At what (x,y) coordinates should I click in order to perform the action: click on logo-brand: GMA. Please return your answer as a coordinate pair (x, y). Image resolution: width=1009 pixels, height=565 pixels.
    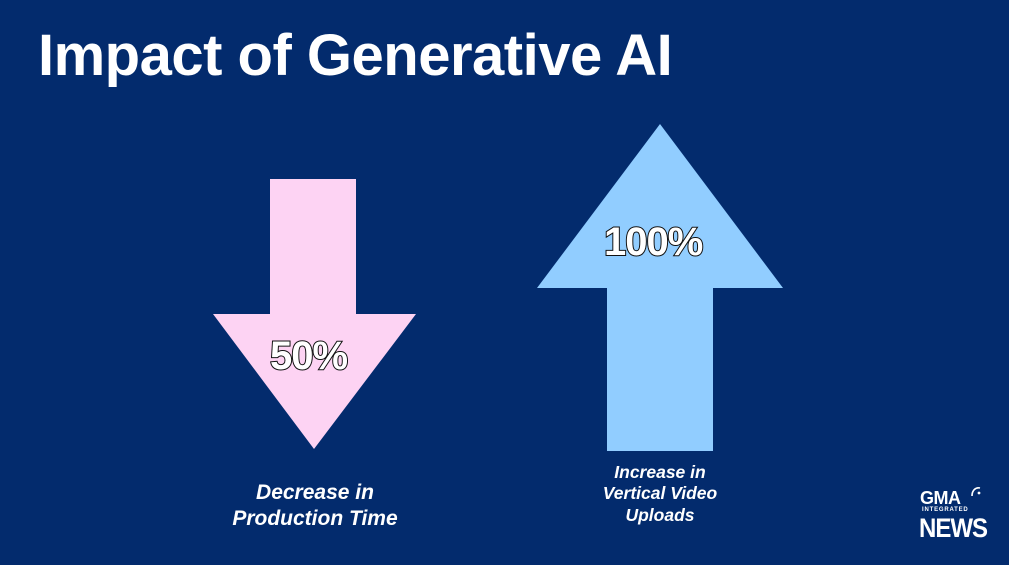
    Looking at the image, I should click on (940, 498).